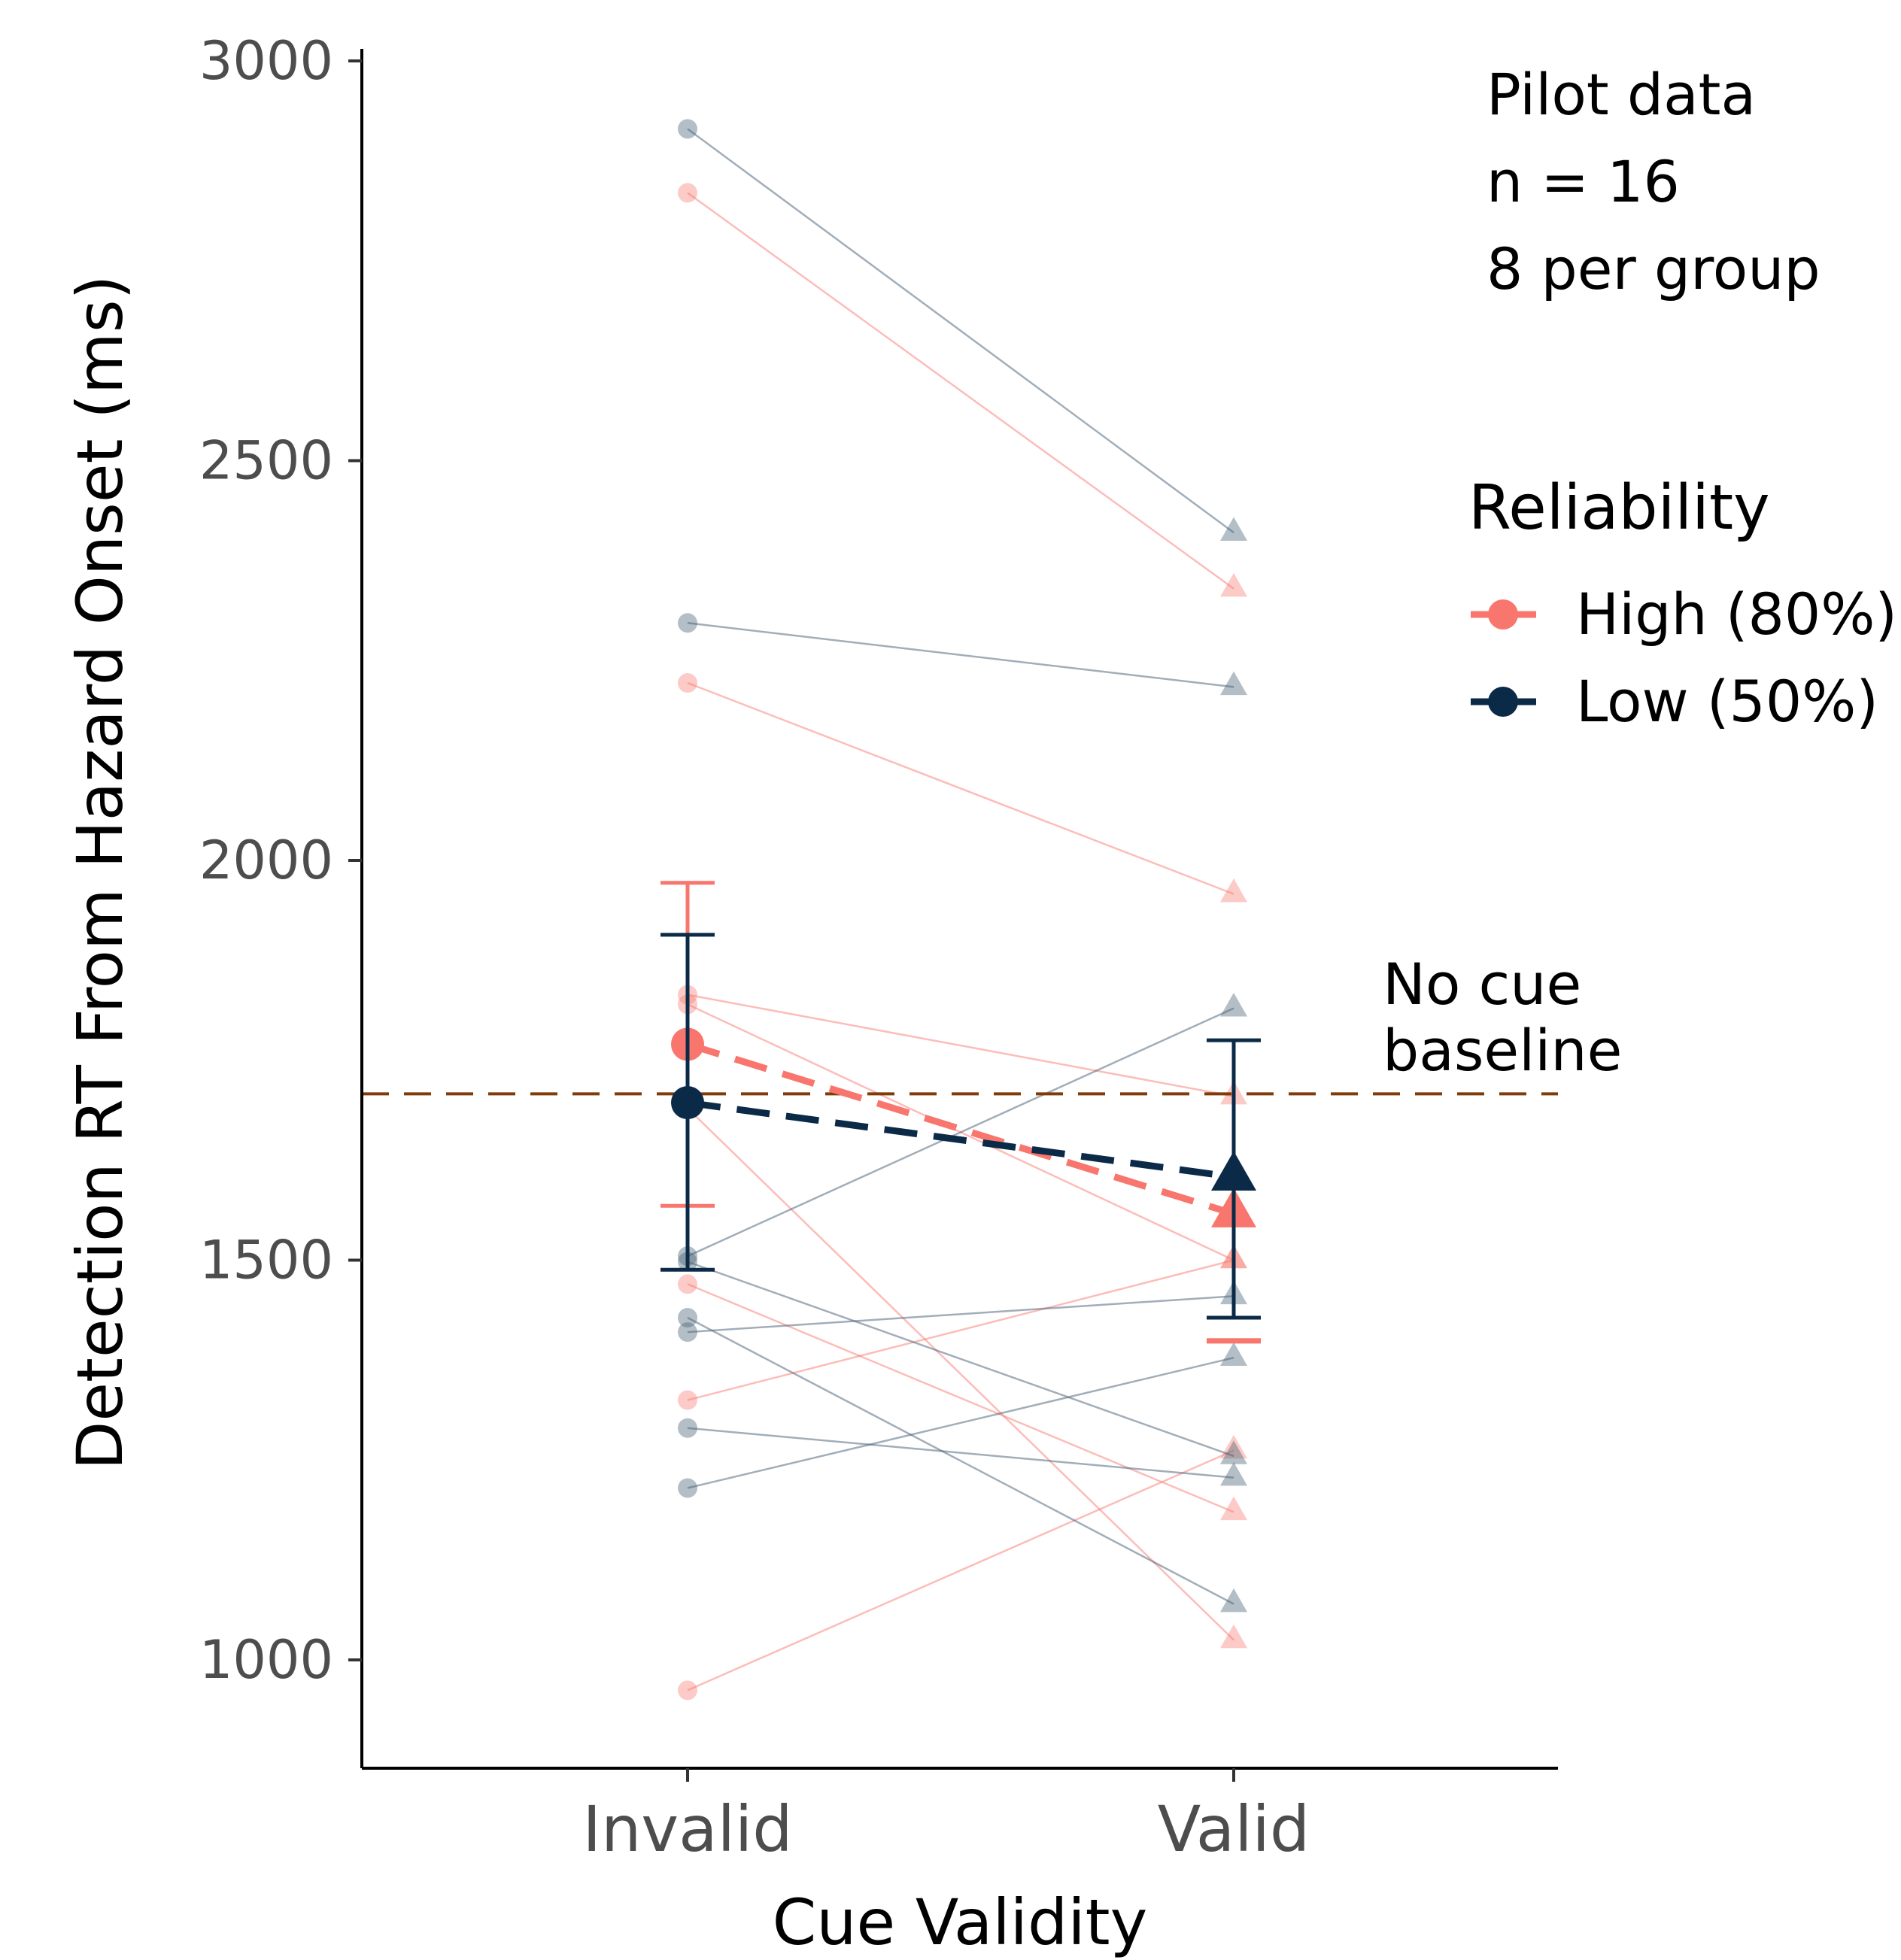 The width and height of the screenshot is (1901, 1960). What do you see at coordinates (1727, 701) in the screenshot?
I see `legend-label-low: Low (50%)` at bounding box center [1727, 701].